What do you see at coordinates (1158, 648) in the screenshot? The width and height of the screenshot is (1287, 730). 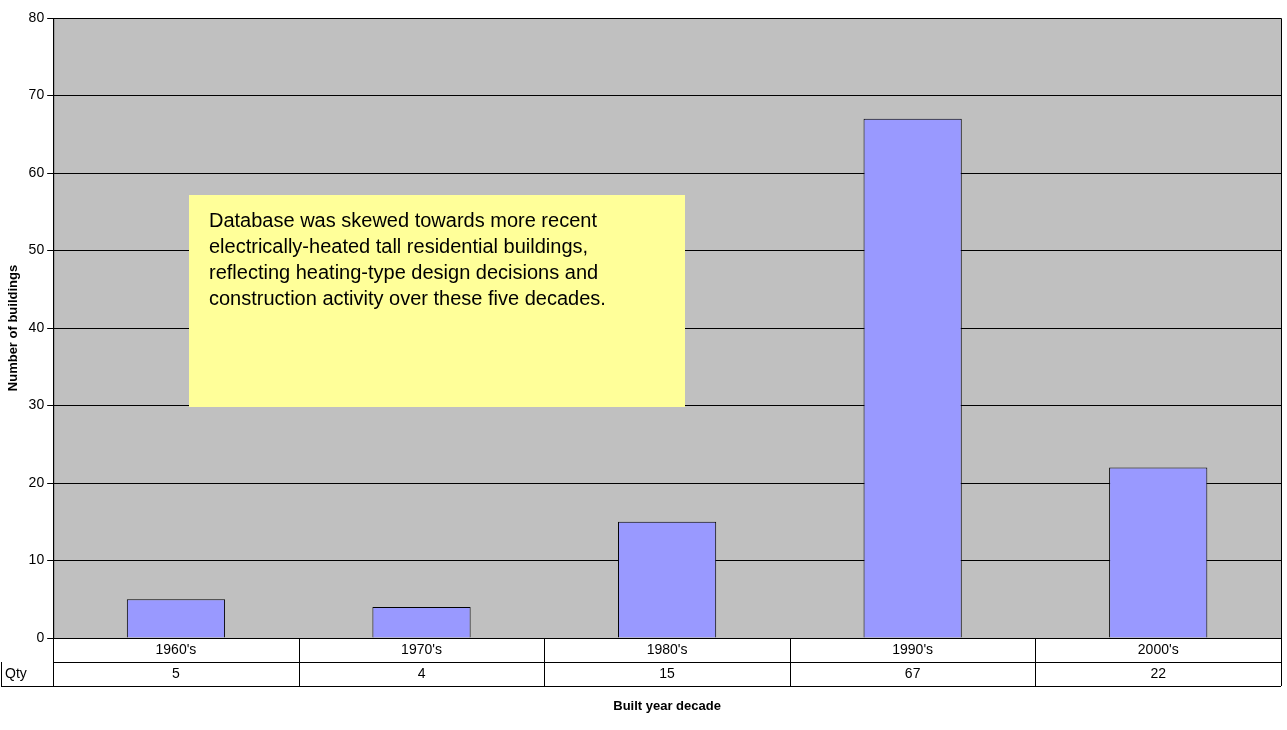 I see `x-tick-label: 2000's` at bounding box center [1158, 648].